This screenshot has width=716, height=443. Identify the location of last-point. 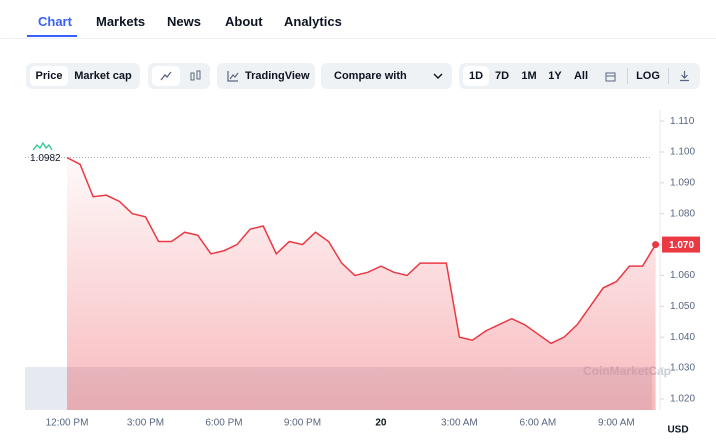
(656, 245).